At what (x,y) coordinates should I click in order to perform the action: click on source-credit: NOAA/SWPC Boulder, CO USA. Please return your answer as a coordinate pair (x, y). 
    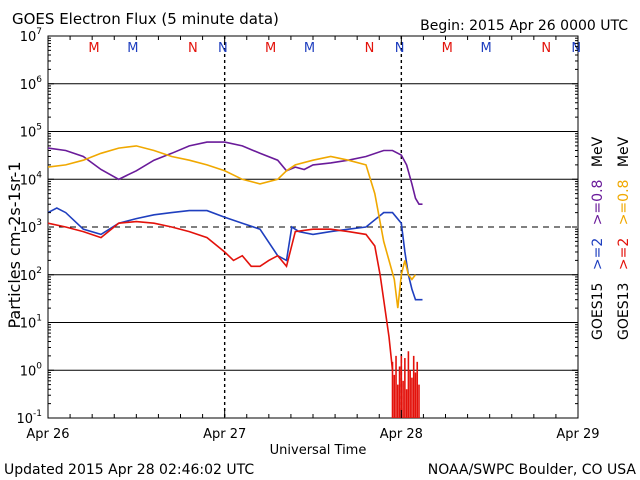
    Looking at the image, I should click on (532, 470).